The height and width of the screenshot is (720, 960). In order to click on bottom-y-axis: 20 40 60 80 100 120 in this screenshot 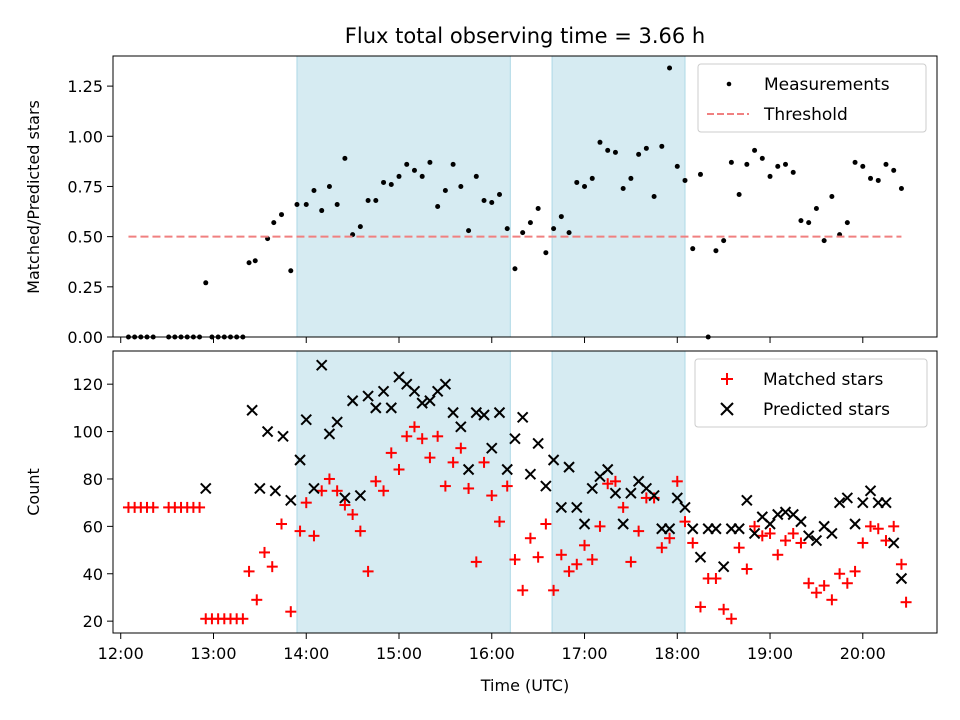, I will do `click(92, 503)`.